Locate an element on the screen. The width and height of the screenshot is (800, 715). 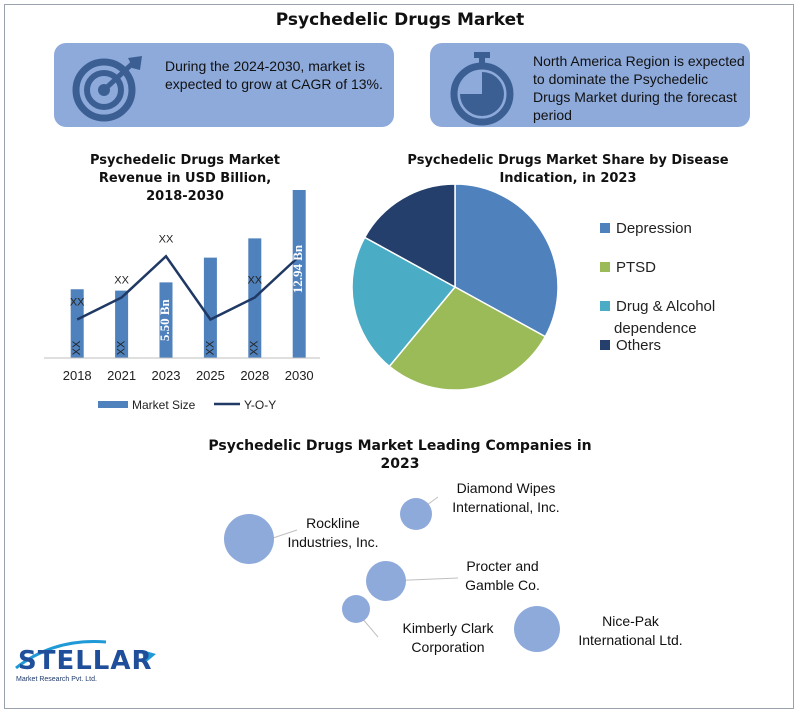
pie-legend-label: PTSD is located at coordinates (636, 267).